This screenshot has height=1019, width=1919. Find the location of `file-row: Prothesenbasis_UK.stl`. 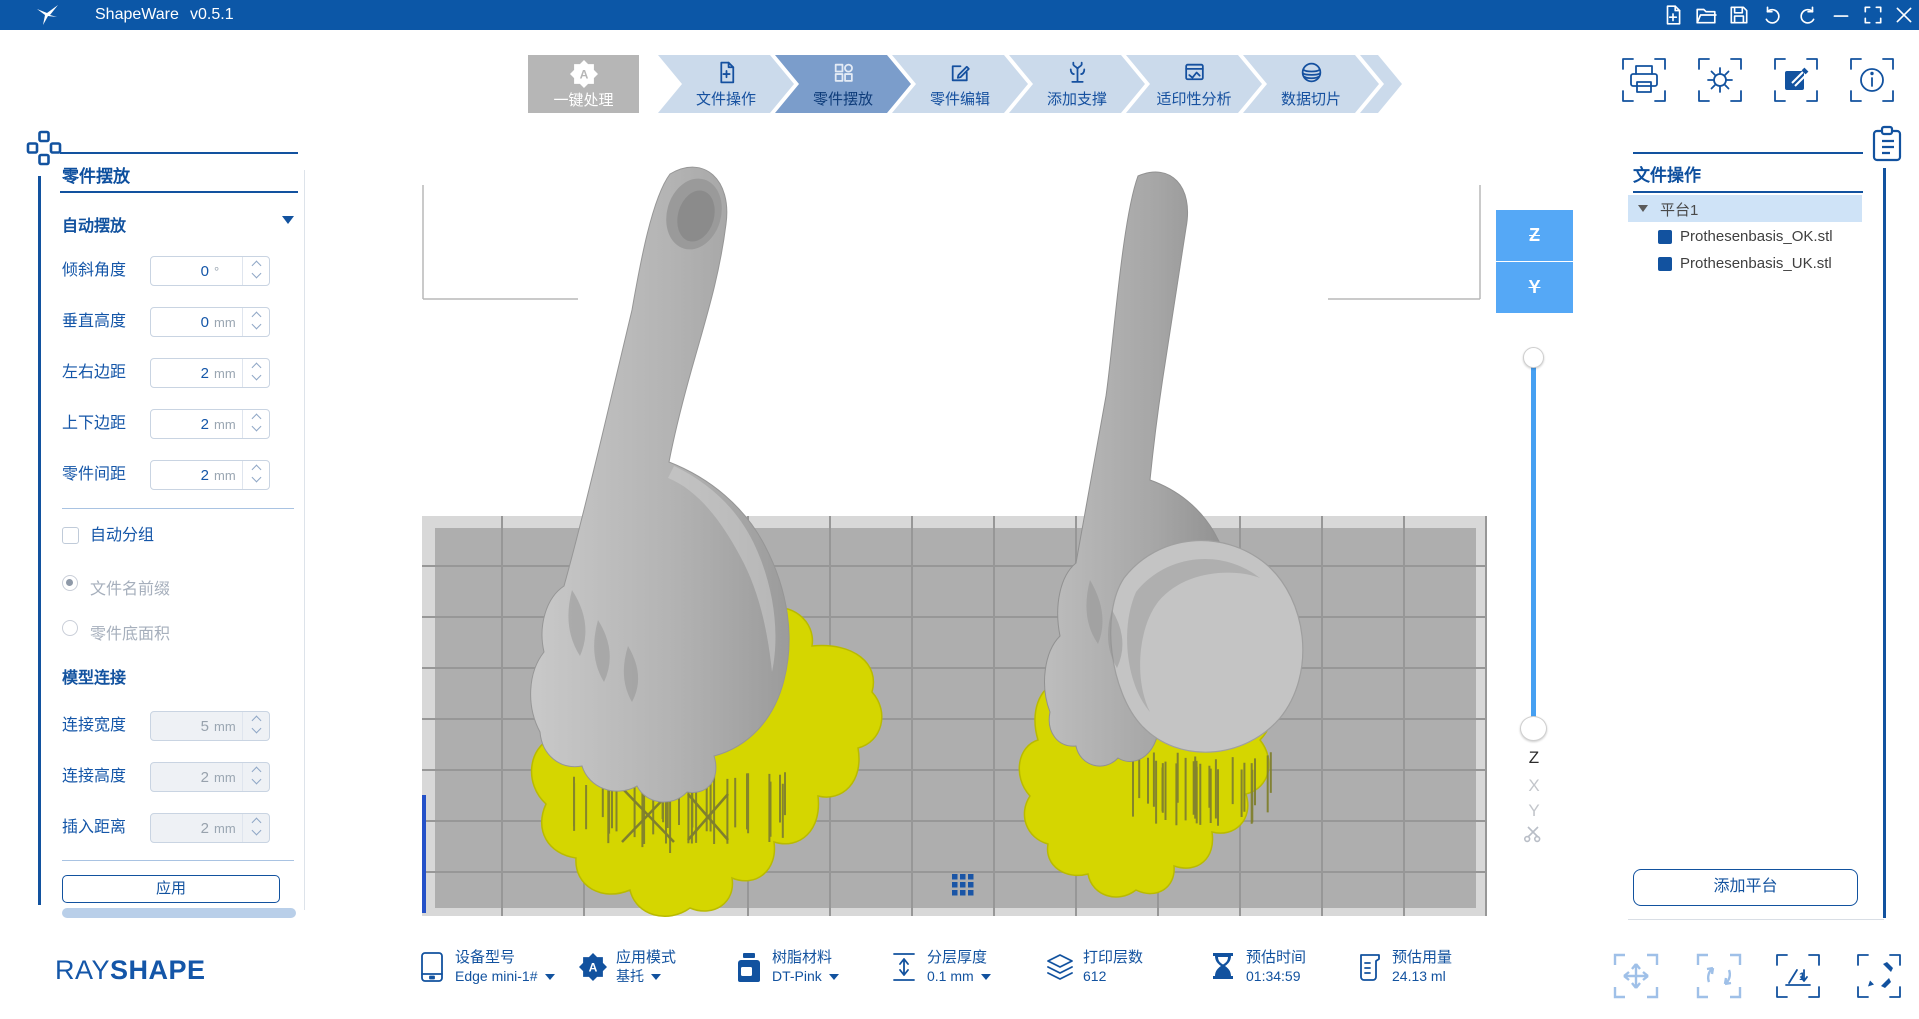

file-row: Prothesenbasis_UK.stl is located at coordinates (1745, 264).